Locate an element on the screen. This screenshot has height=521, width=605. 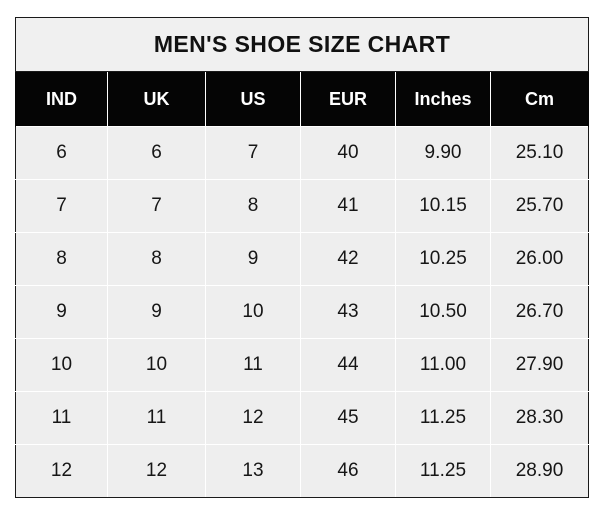
cell-us: 8 is located at coordinates (253, 206).